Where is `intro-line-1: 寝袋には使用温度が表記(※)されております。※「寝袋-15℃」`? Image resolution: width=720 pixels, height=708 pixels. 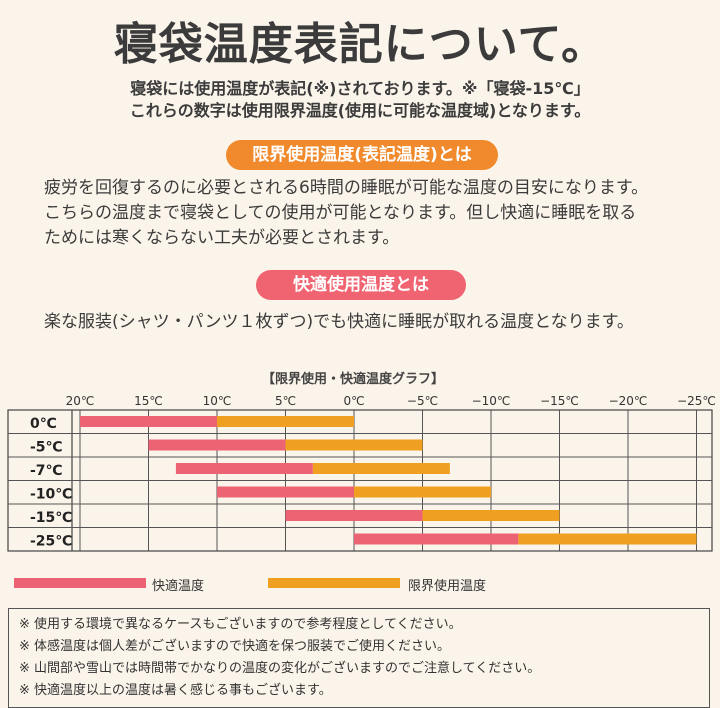 intro-line-1: 寝袋には使用温度が表記(※)されております。※「寝袋-15℃」 is located at coordinates (360, 88).